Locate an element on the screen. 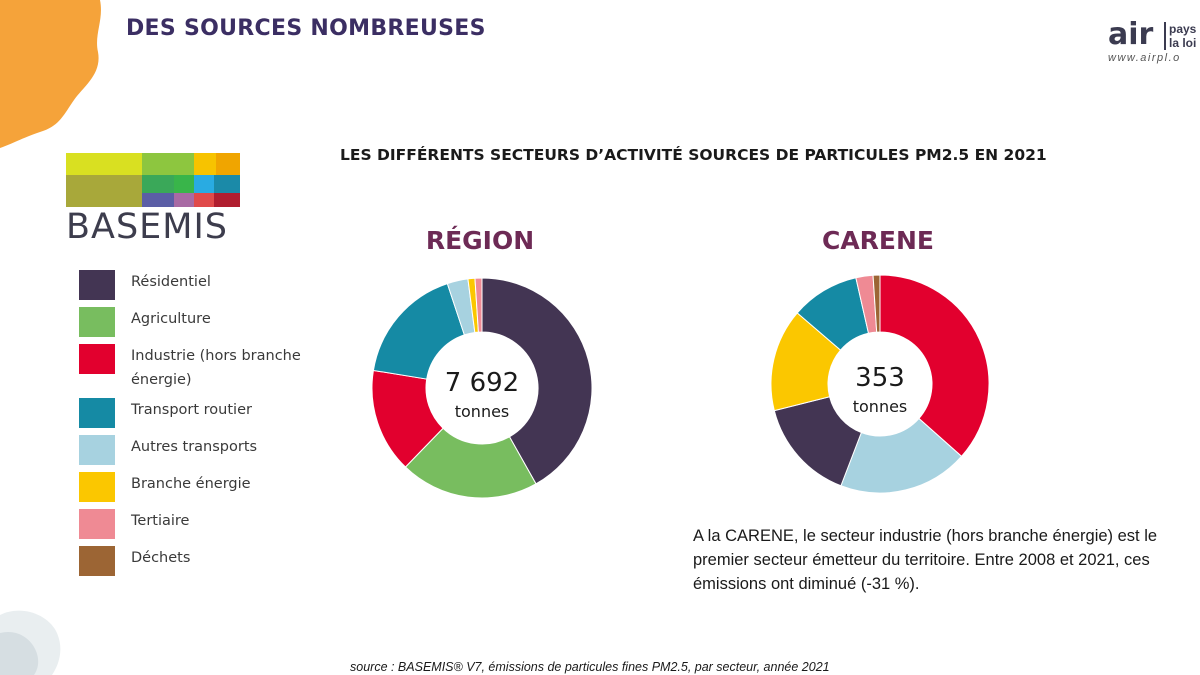 This screenshot has height=675, width=1200. legend-label: Transport routier is located at coordinates (191, 410).